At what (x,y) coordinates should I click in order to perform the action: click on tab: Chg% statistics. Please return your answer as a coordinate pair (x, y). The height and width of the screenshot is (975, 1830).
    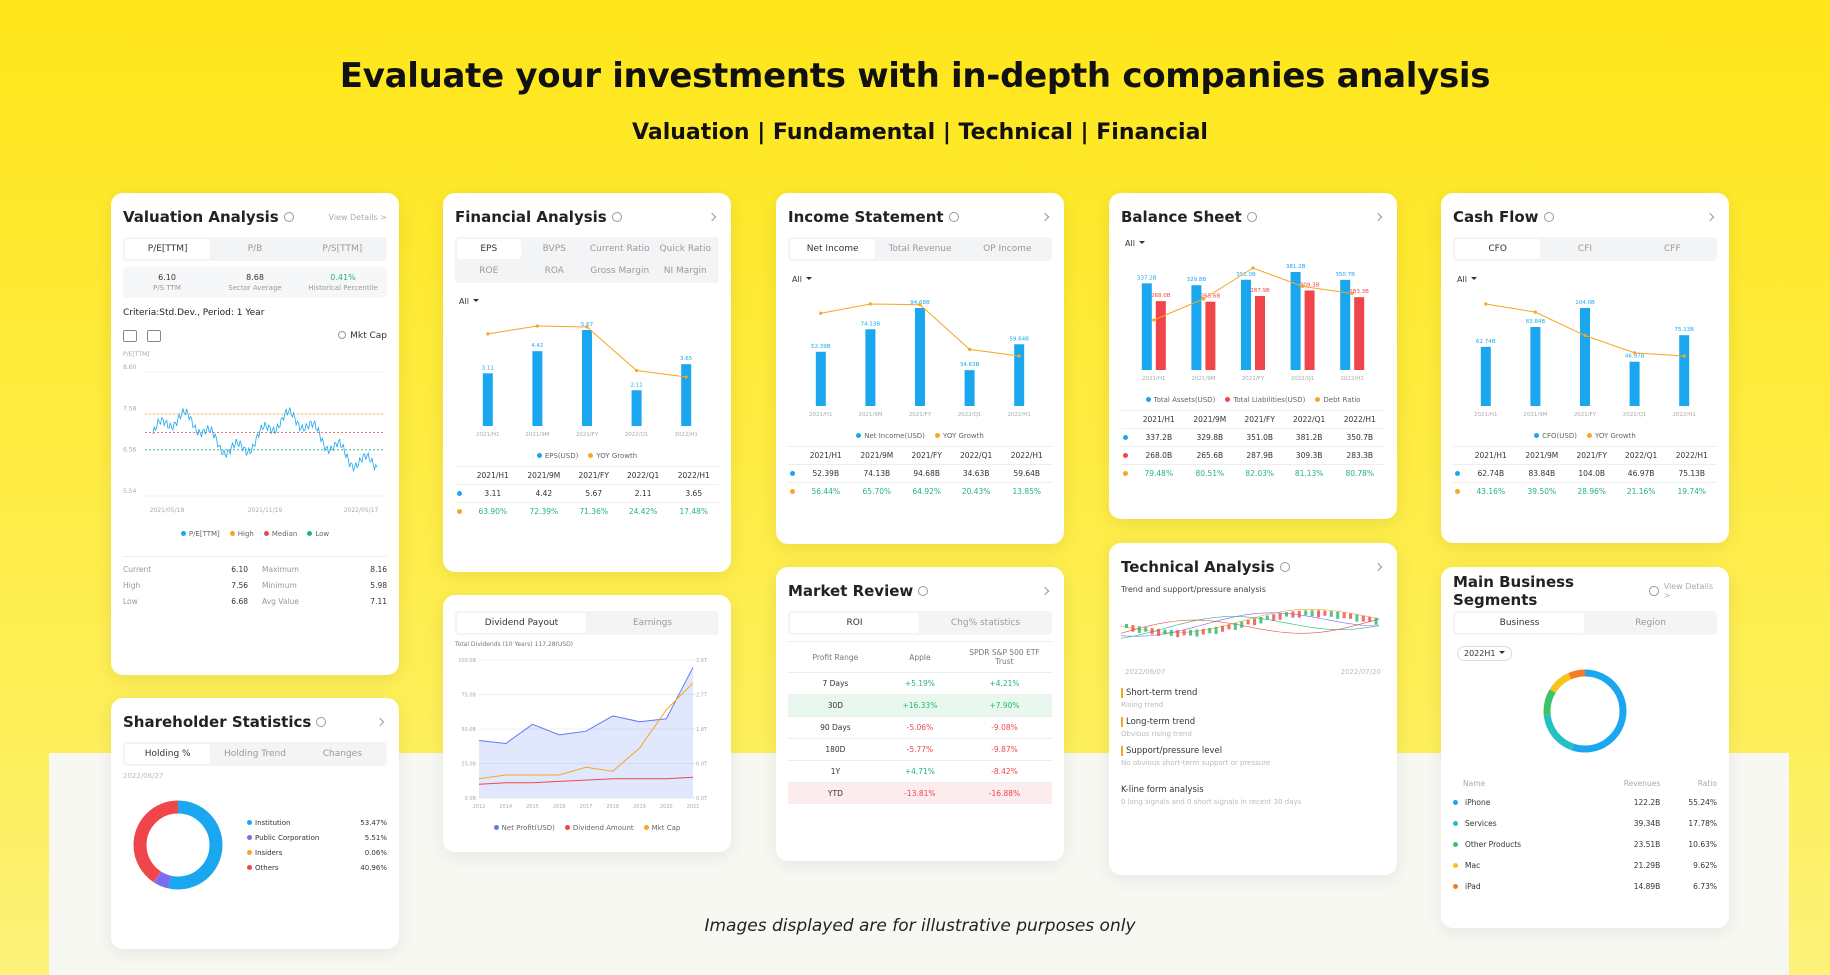
    Looking at the image, I should click on (985, 623).